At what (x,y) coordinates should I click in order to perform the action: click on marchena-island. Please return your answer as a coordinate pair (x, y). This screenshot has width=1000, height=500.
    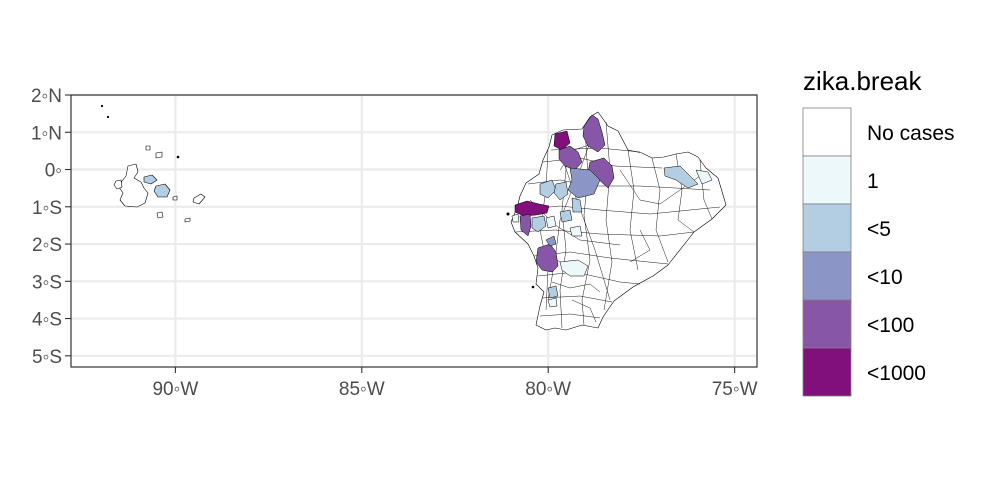
    Looking at the image, I should click on (159, 155).